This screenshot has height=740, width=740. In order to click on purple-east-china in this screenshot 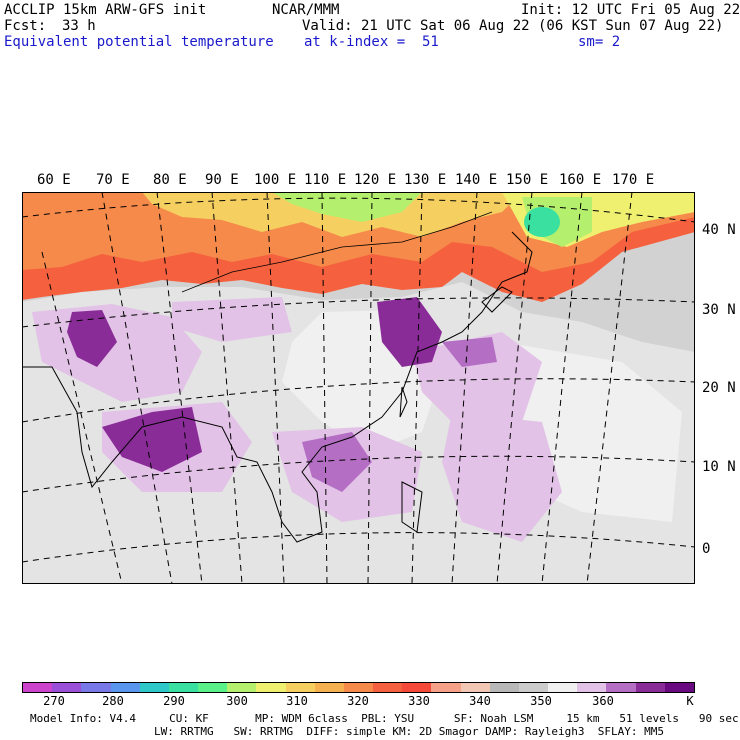, I will do `click(409, 332)`.